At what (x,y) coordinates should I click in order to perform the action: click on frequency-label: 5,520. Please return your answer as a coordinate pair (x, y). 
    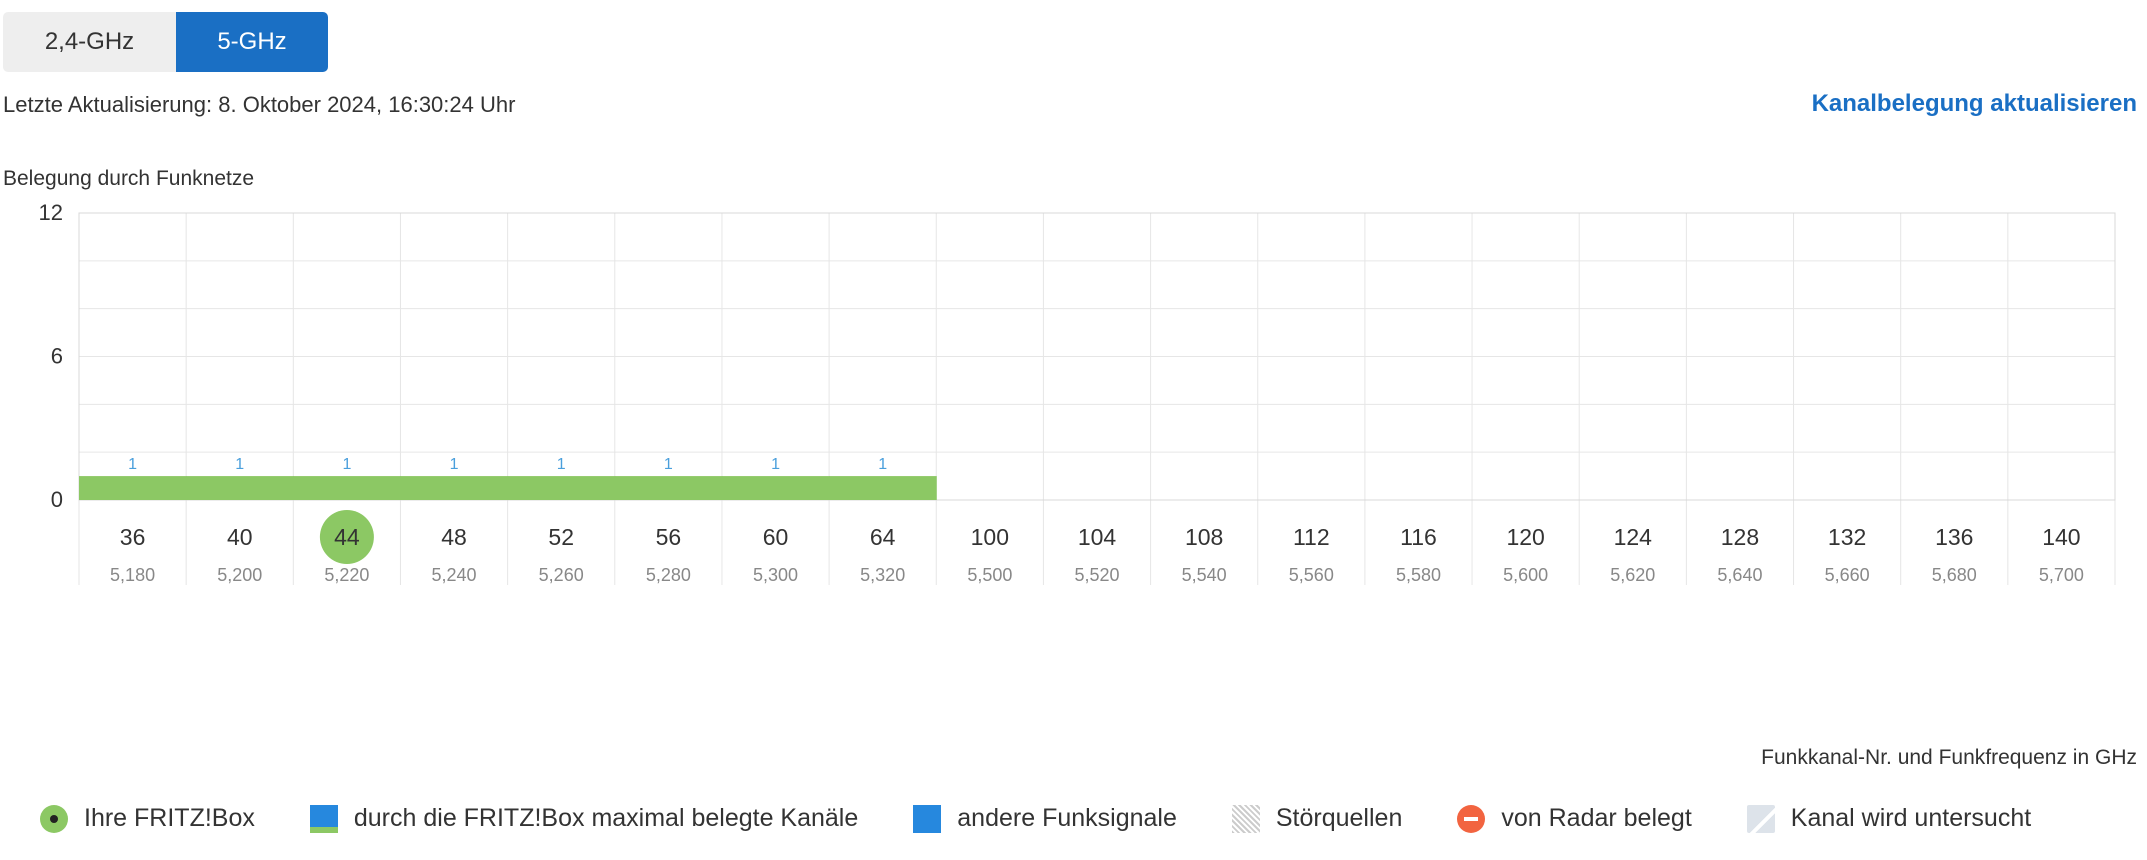
    Looking at the image, I should click on (1096, 575).